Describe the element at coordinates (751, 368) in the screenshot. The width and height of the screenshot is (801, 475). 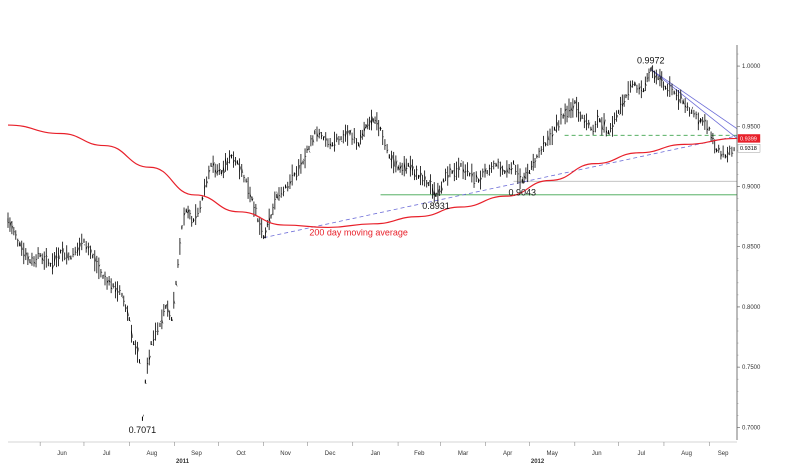
I see `y-tick-label: 0.7500` at that location.